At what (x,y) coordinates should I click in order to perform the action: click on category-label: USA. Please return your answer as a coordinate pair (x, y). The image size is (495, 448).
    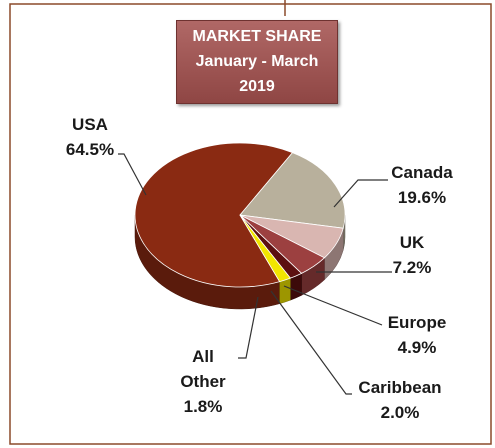
    Looking at the image, I should click on (90, 124).